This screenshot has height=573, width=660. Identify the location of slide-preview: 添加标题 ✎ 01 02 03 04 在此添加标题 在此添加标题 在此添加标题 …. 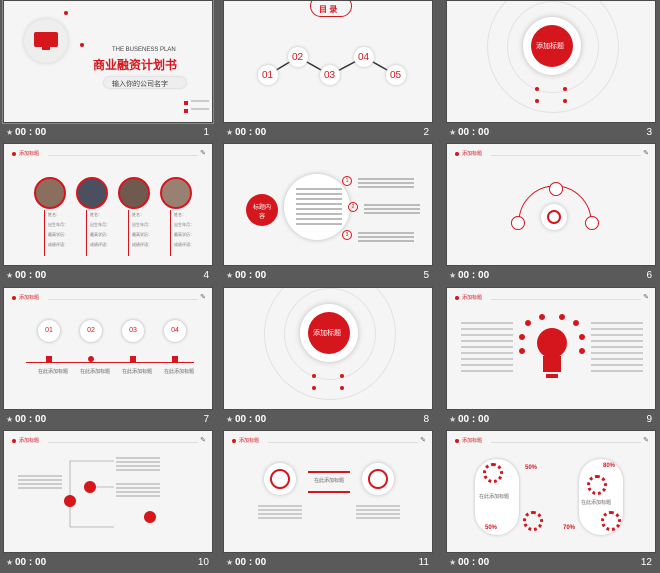
(108, 348).